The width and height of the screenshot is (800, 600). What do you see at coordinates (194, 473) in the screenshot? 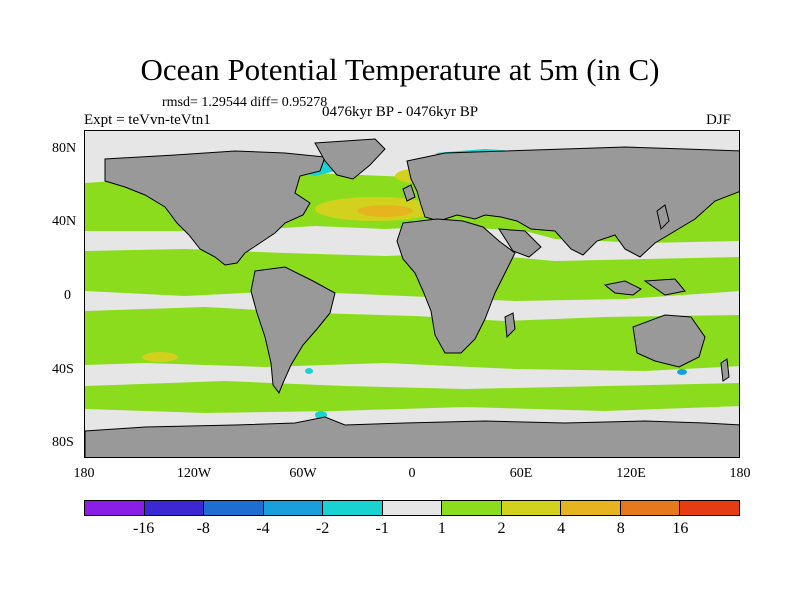
I see `lon-tick-label: 120W` at bounding box center [194, 473].